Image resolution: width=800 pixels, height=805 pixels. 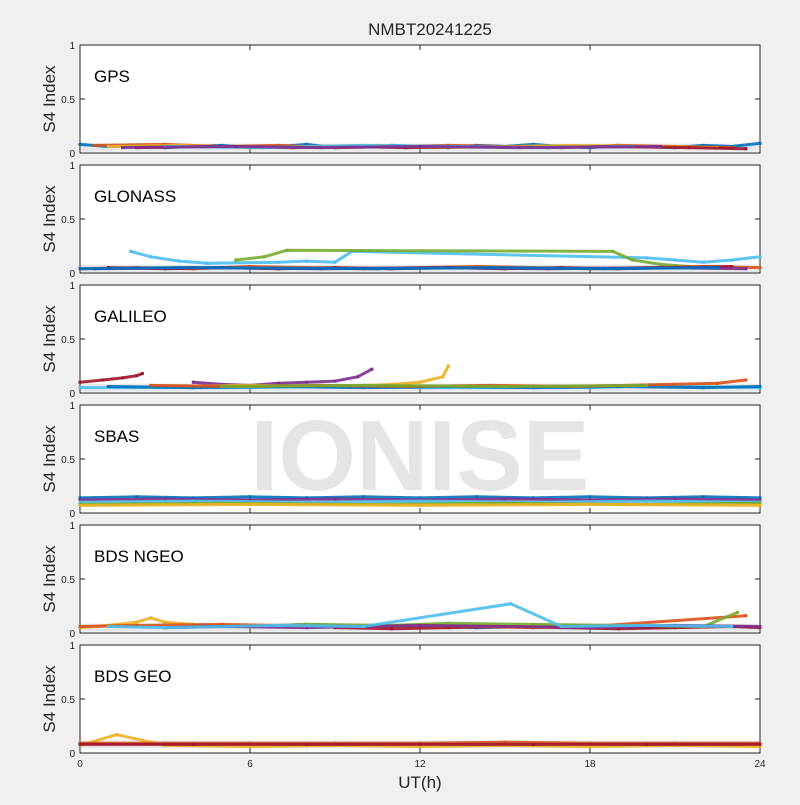 What do you see at coordinates (401, 340) in the screenshot?
I see `panel-galileo: 0 0.5 1 S4 Index GALILEO` at bounding box center [401, 340].